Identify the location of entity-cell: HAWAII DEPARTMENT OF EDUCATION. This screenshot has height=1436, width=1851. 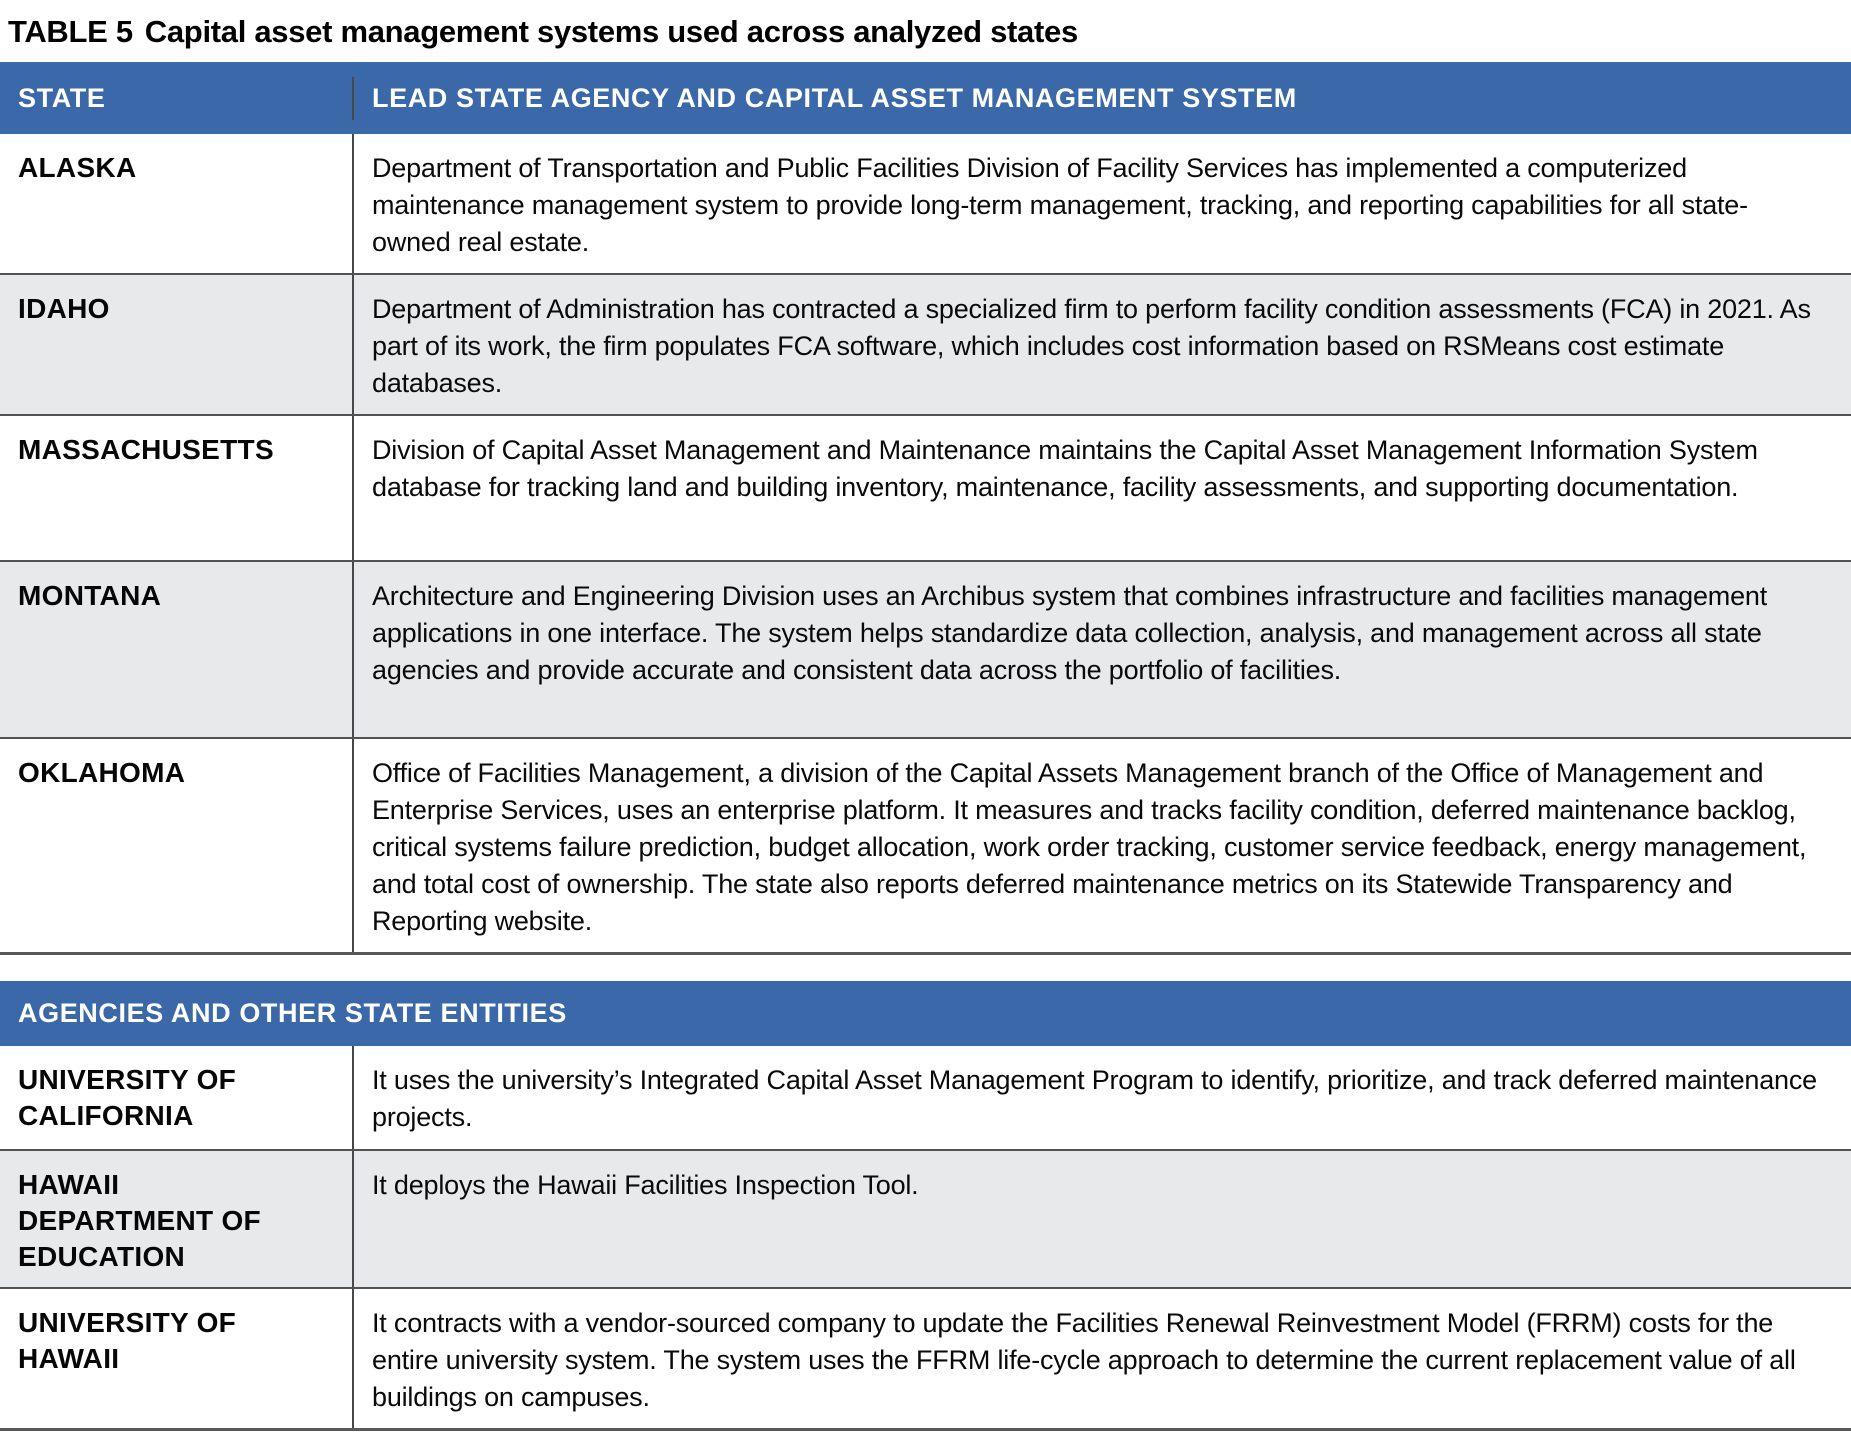
(139, 1220).